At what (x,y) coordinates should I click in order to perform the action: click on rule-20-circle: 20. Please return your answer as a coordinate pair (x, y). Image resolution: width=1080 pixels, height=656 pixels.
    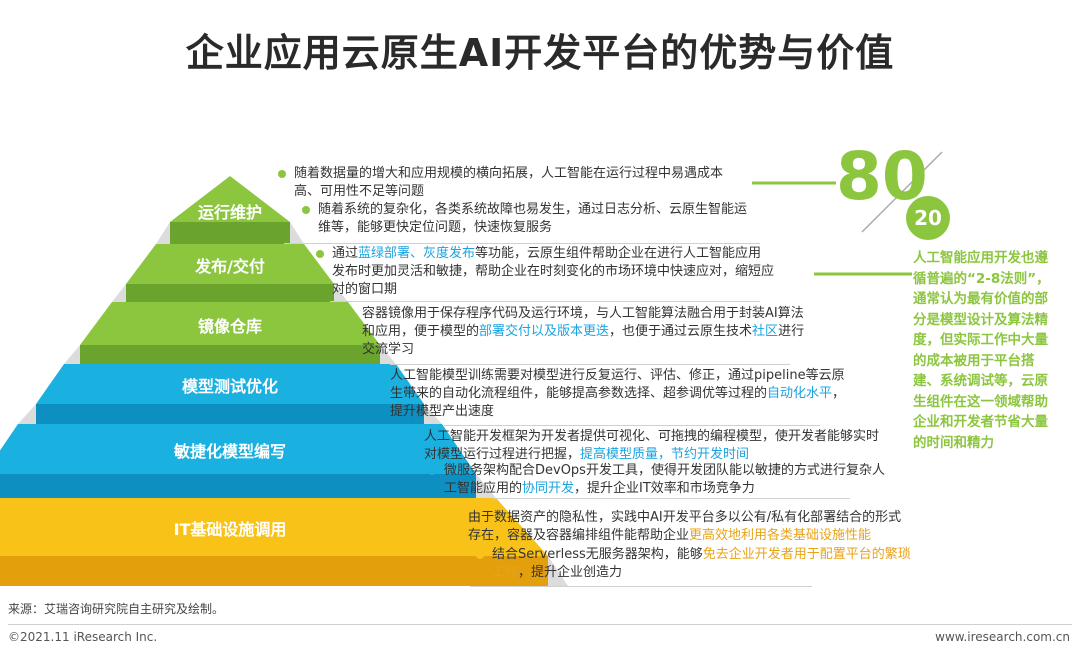
    Looking at the image, I should click on (928, 218).